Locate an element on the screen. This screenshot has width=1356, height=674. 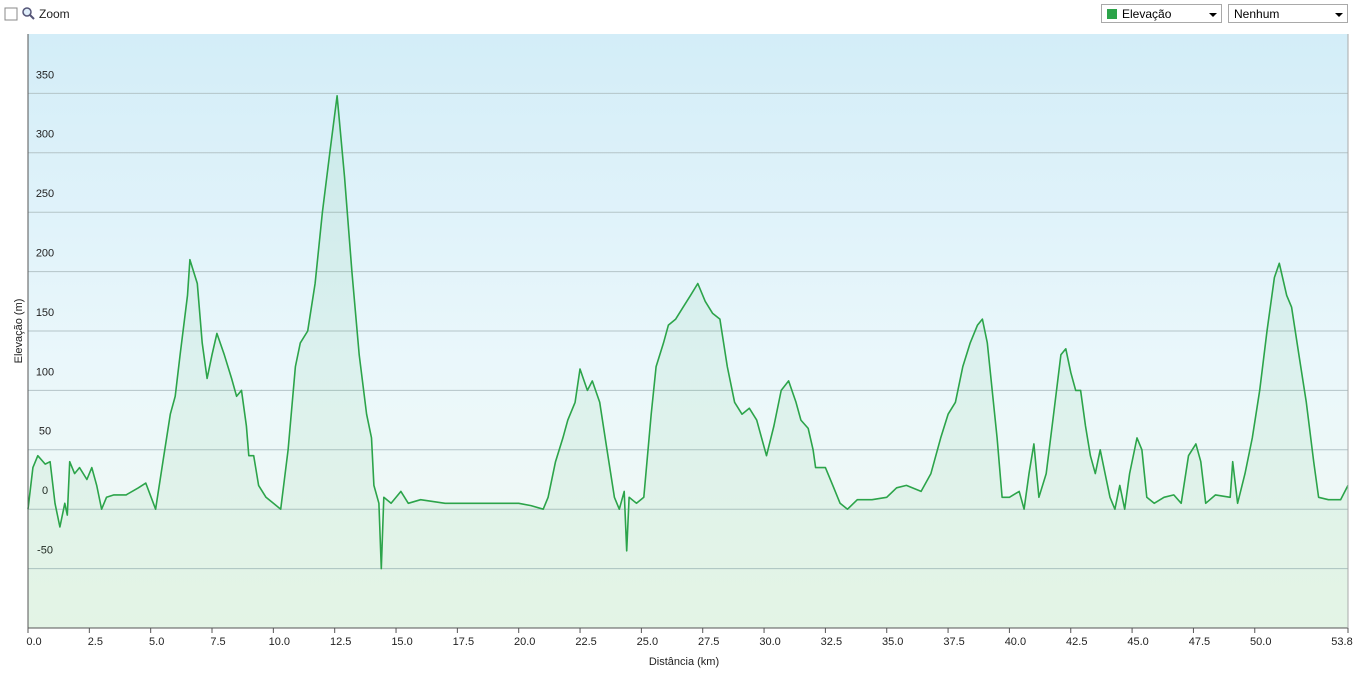
x-tick-label: 5.0 is located at coordinates (156, 642).